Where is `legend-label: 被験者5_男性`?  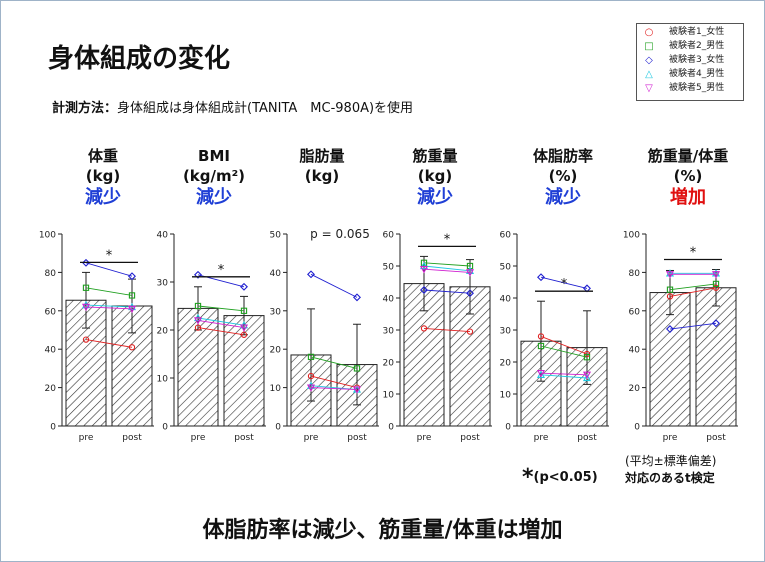
legend-label: 被験者5_男性 is located at coordinates (697, 88).